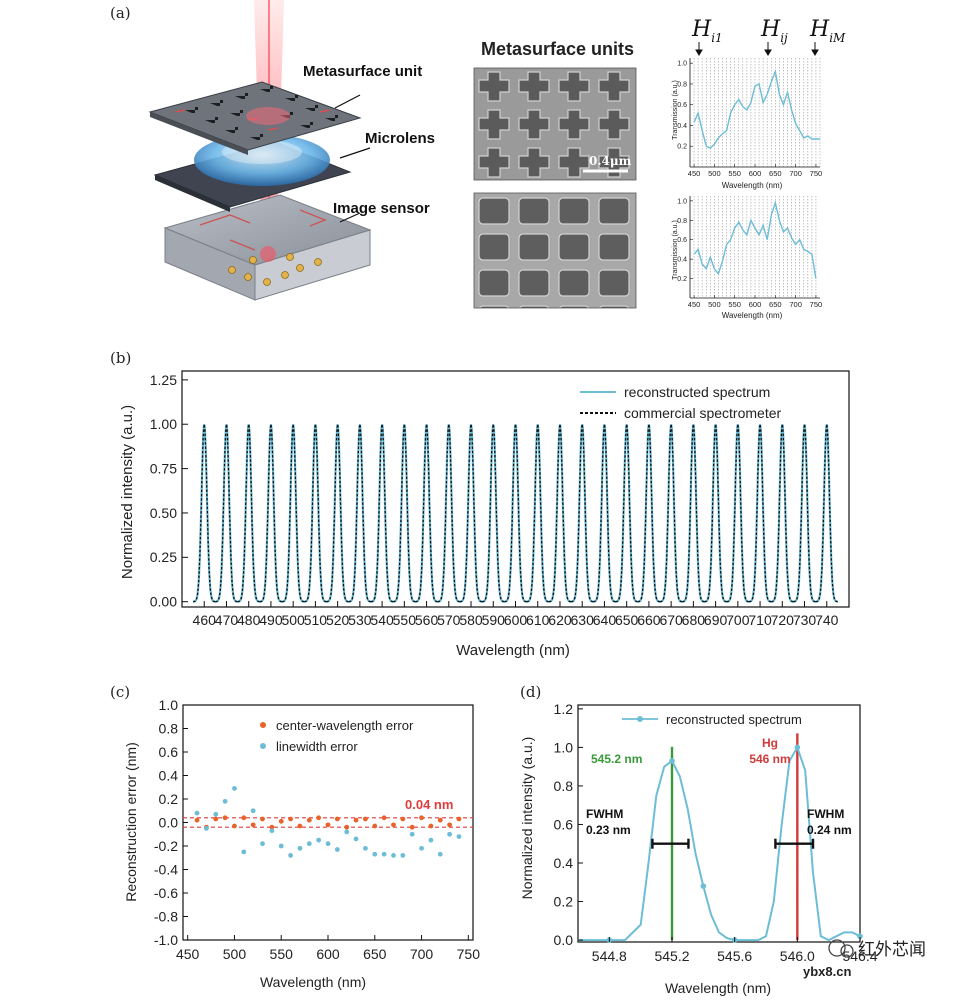 The width and height of the screenshot is (980, 1000). What do you see at coordinates (682, 147) in the screenshot?
I see `a-top-ytick-label: 0.2` at bounding box center [682, 147].